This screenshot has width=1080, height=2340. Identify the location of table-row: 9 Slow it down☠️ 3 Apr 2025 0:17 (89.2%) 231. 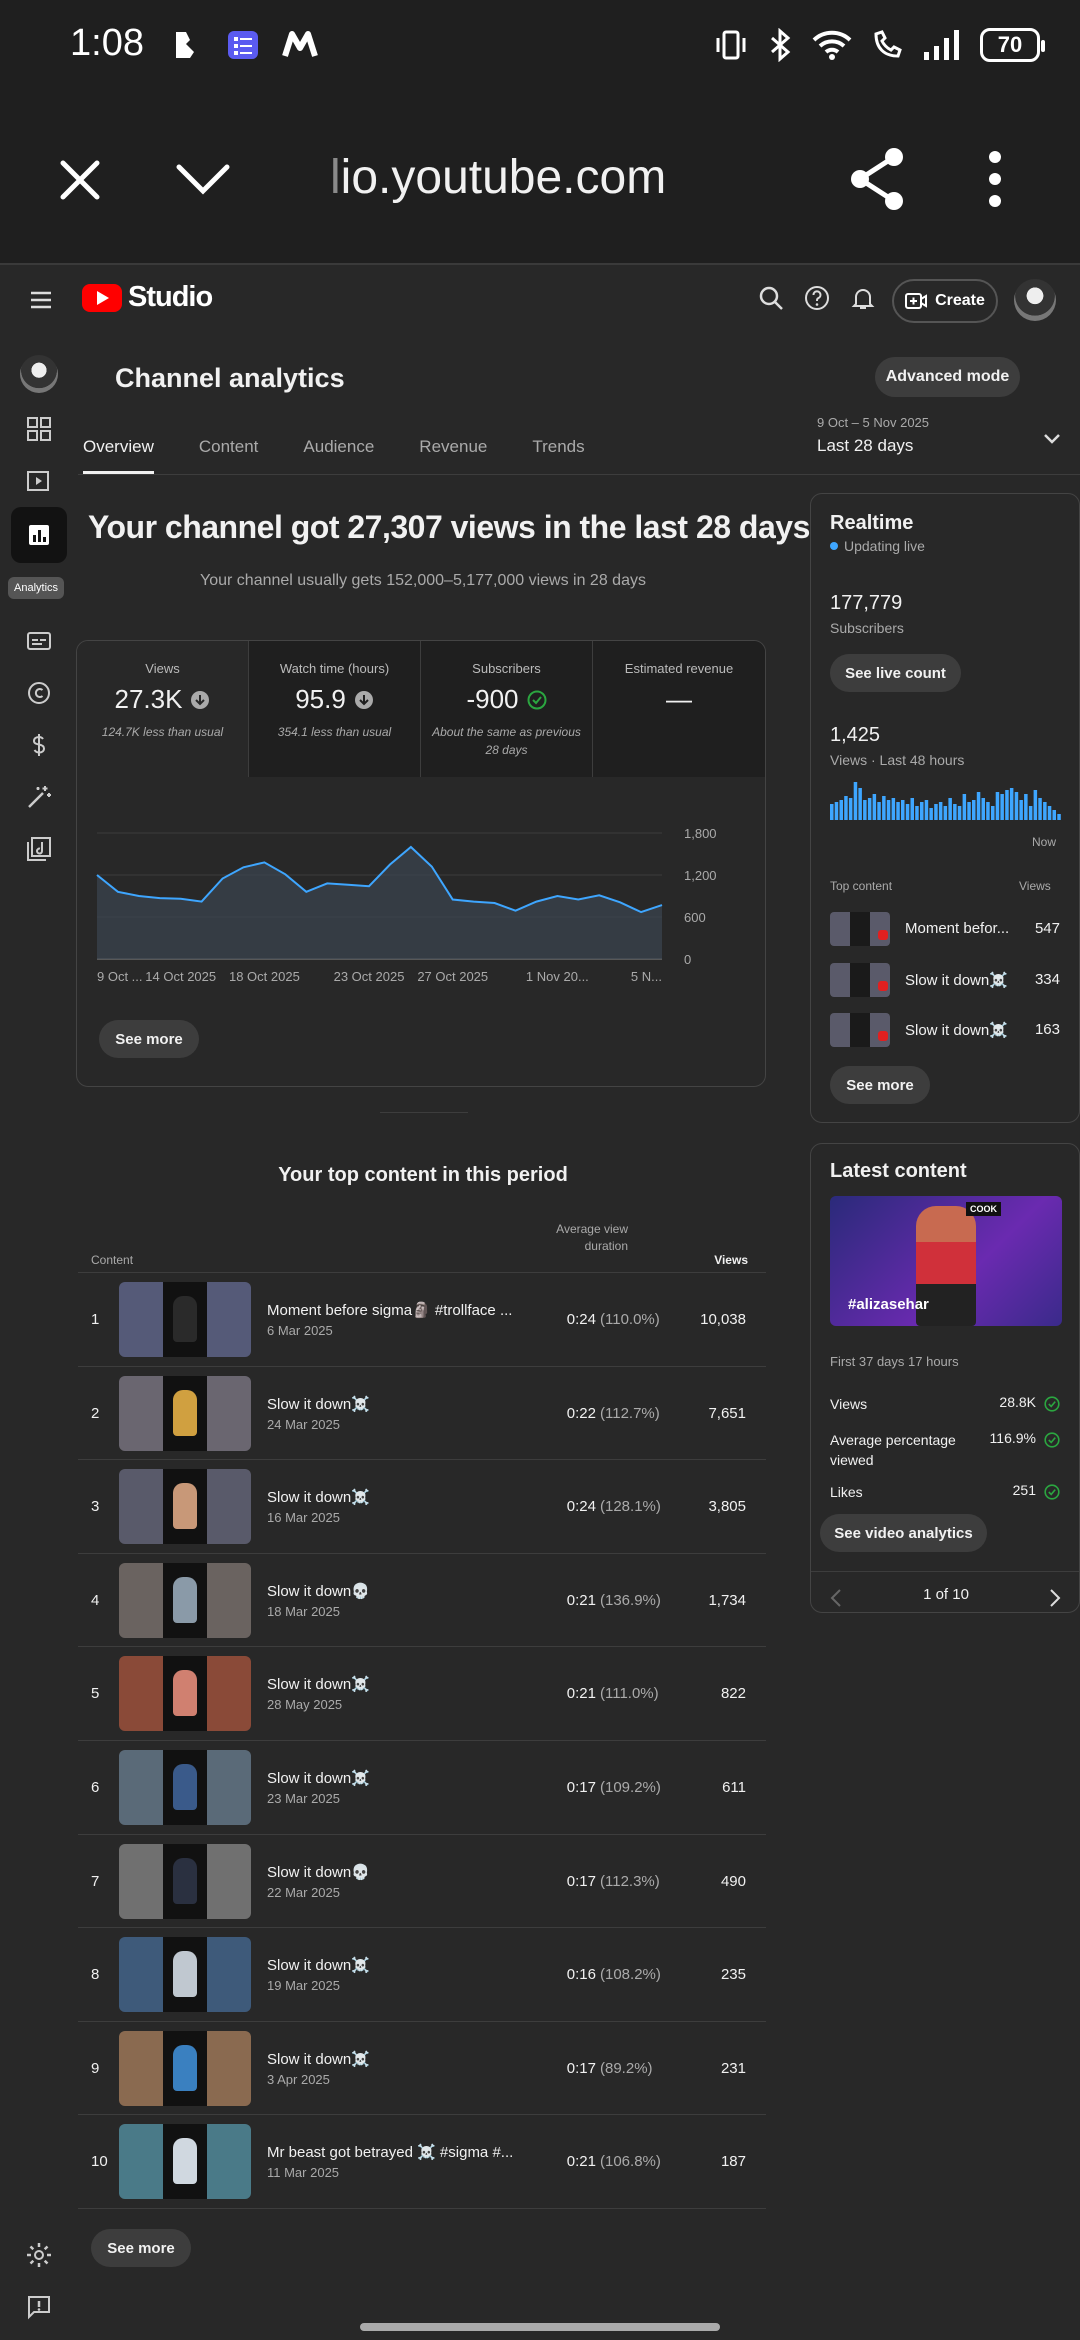
(422, 2069).